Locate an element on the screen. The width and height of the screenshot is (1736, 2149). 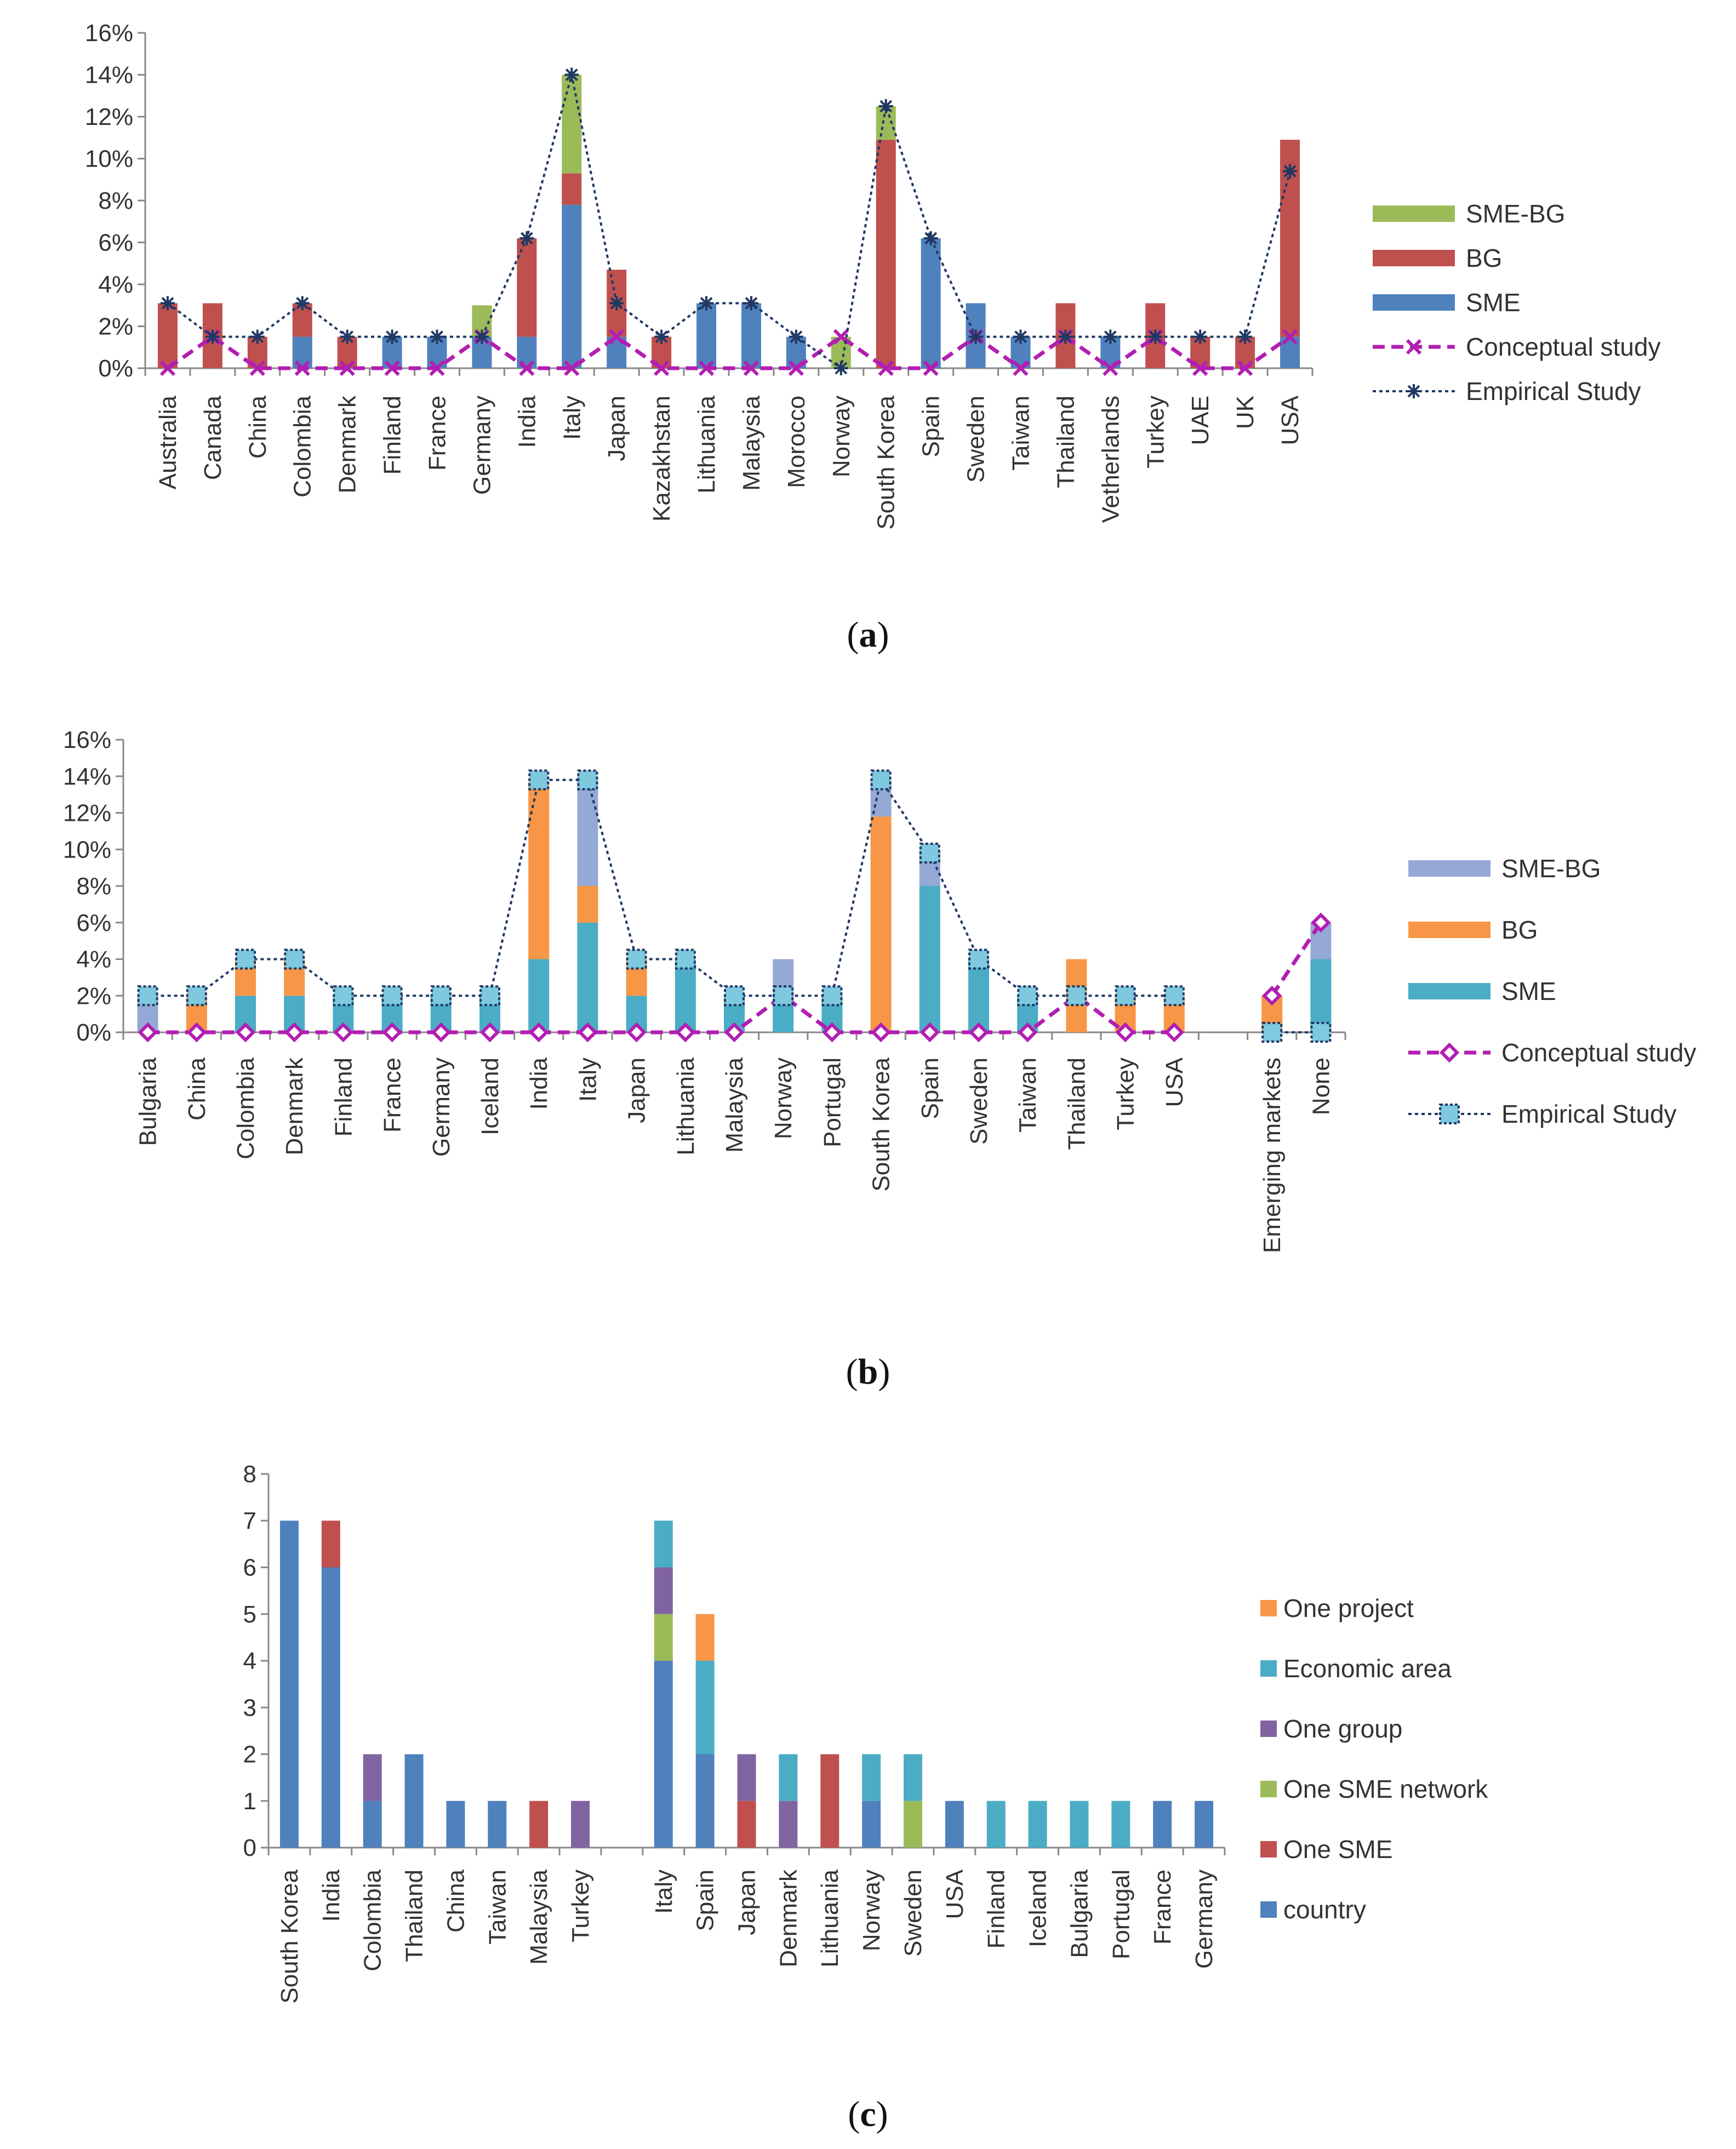
legend-label: Conceptual study is located at coordinates (1599, 1052).